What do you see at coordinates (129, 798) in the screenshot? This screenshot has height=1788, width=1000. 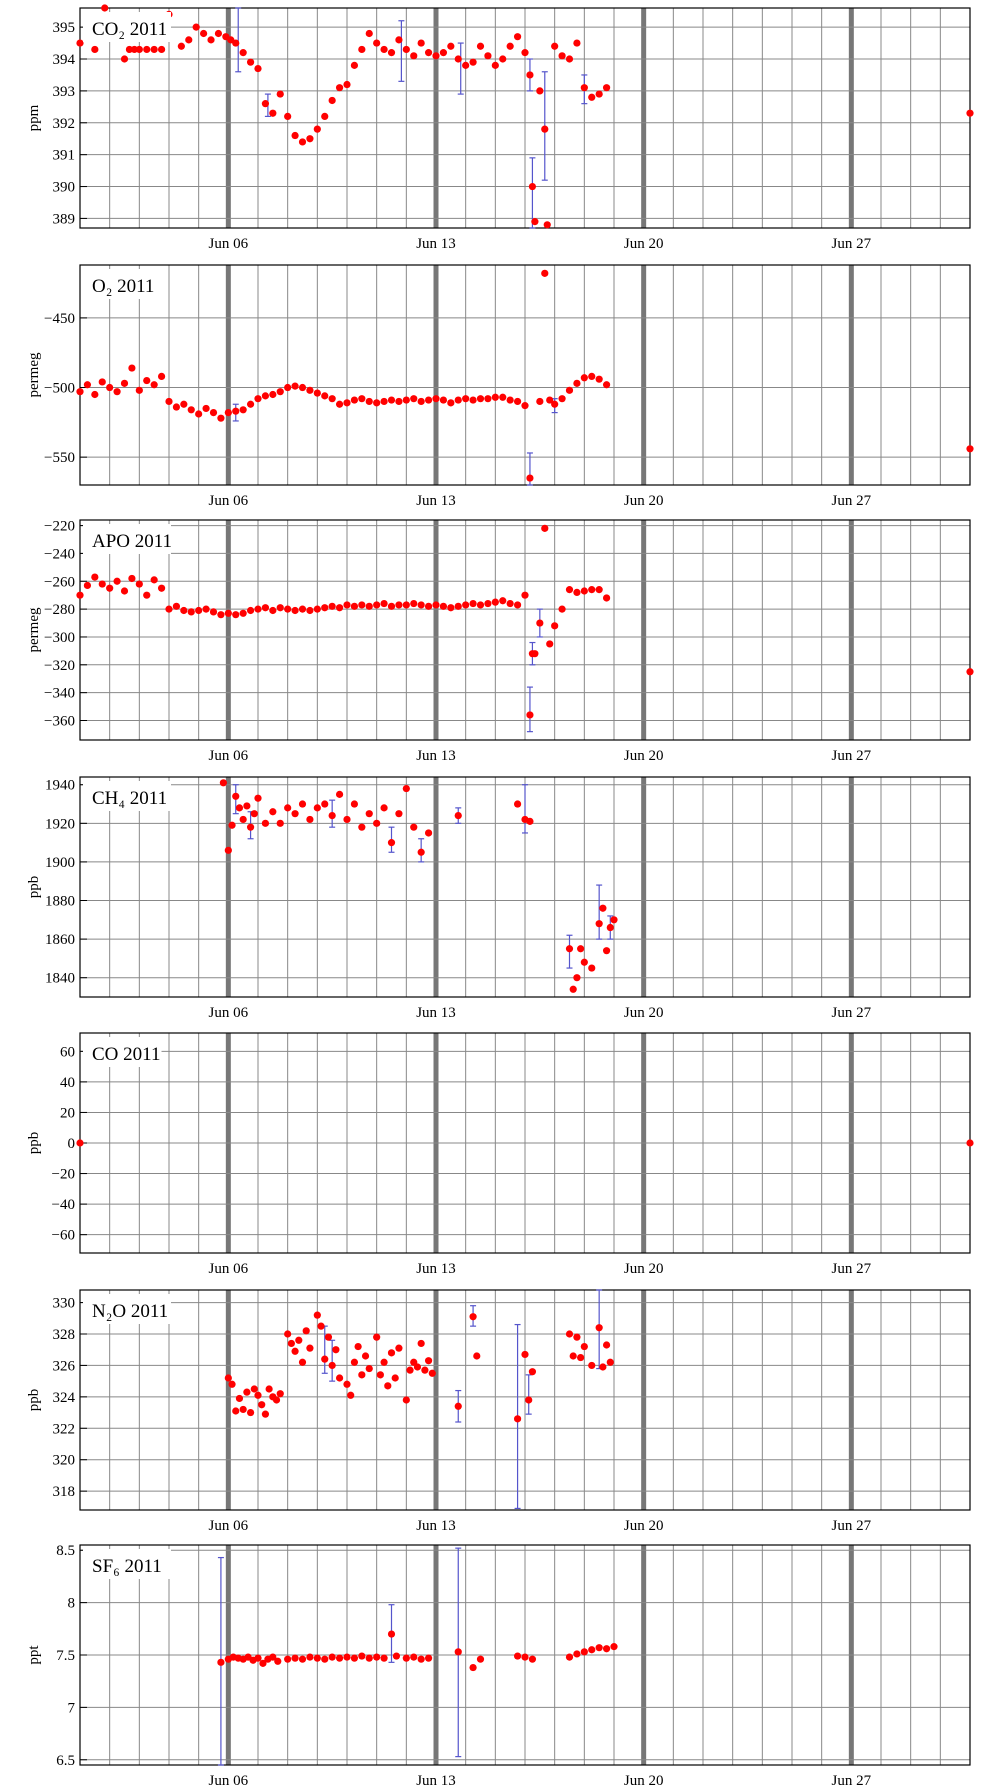 I see `chart-title: CH₄ 2011` at bounding box center [129, 798].